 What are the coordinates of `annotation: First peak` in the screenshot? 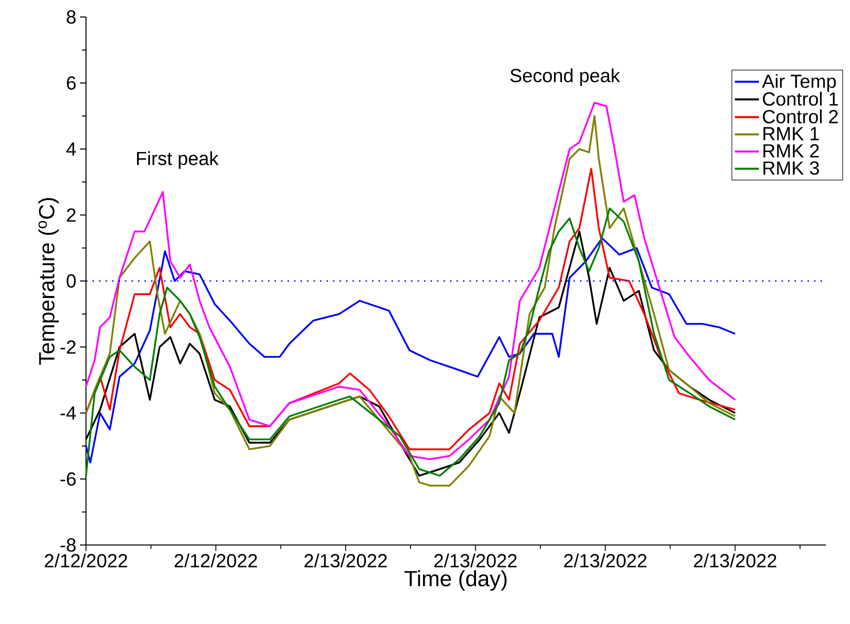 It's located at (178, 160).